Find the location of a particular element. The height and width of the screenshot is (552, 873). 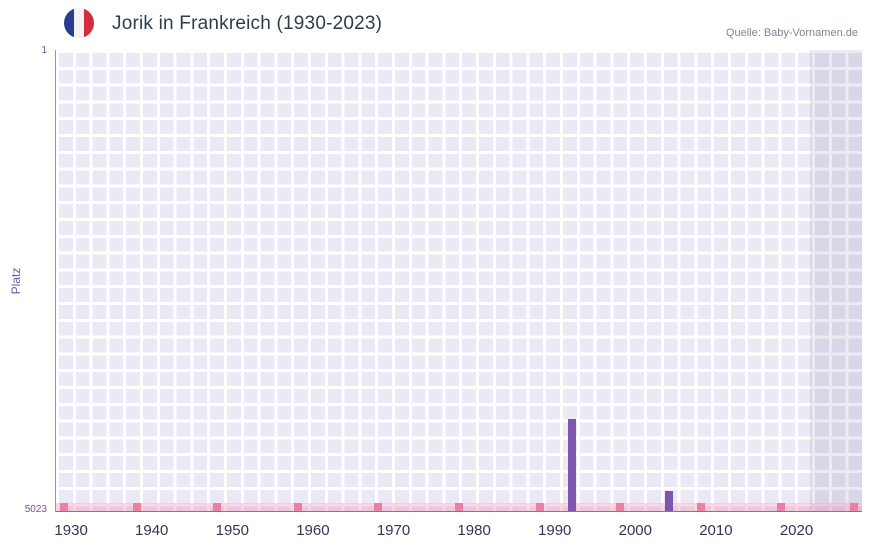

no-rank-mark-1948 is located at coordinates (217, 507).